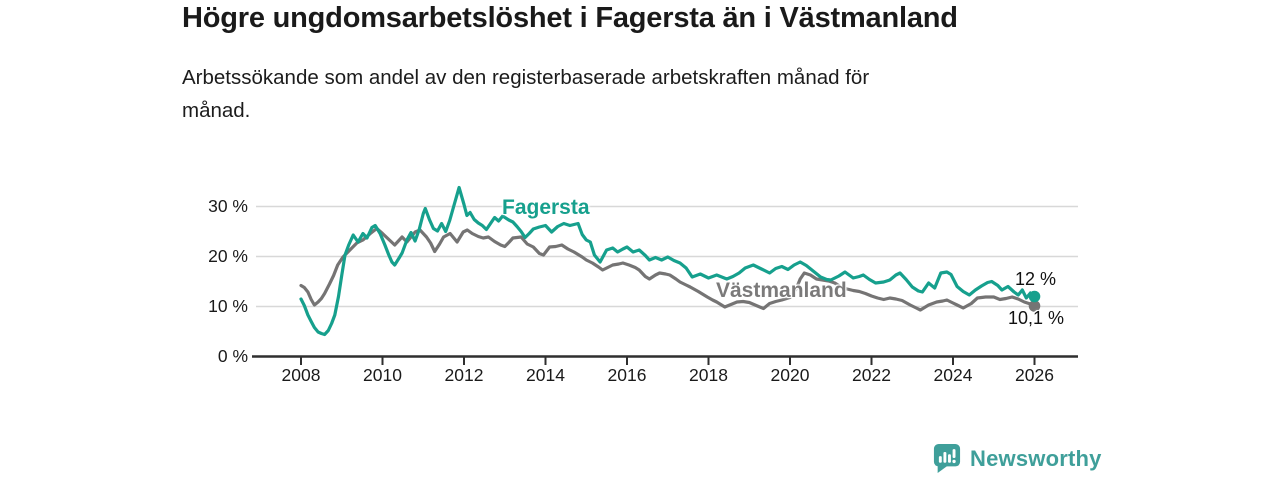 The width and height of the screenshot is (1280, 480). What do you see at coordinates (1034, 296) in the screenshot?
I see `fagersta-end-dot` at bounding box center [1034, 296].